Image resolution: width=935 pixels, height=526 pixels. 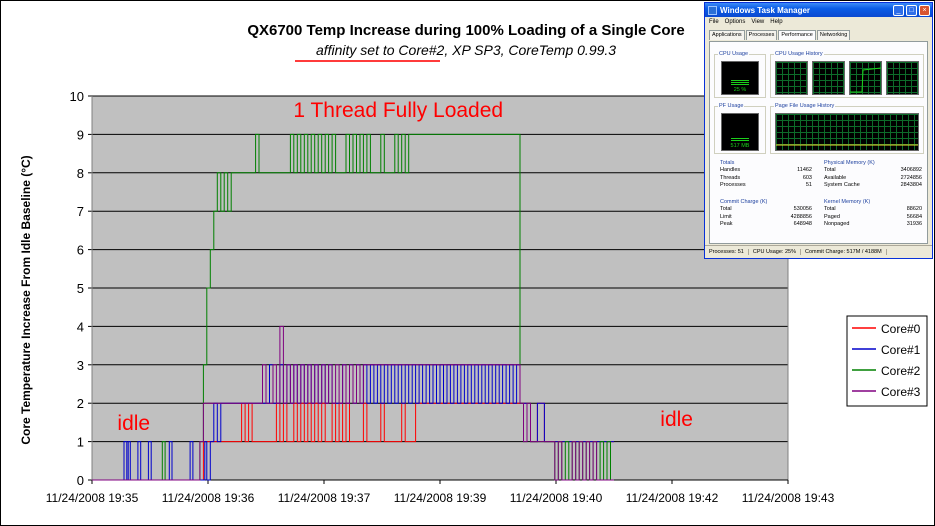 I want to click on x-tick-label: 11/24/2008 19:43, so click(x=788, y=498).